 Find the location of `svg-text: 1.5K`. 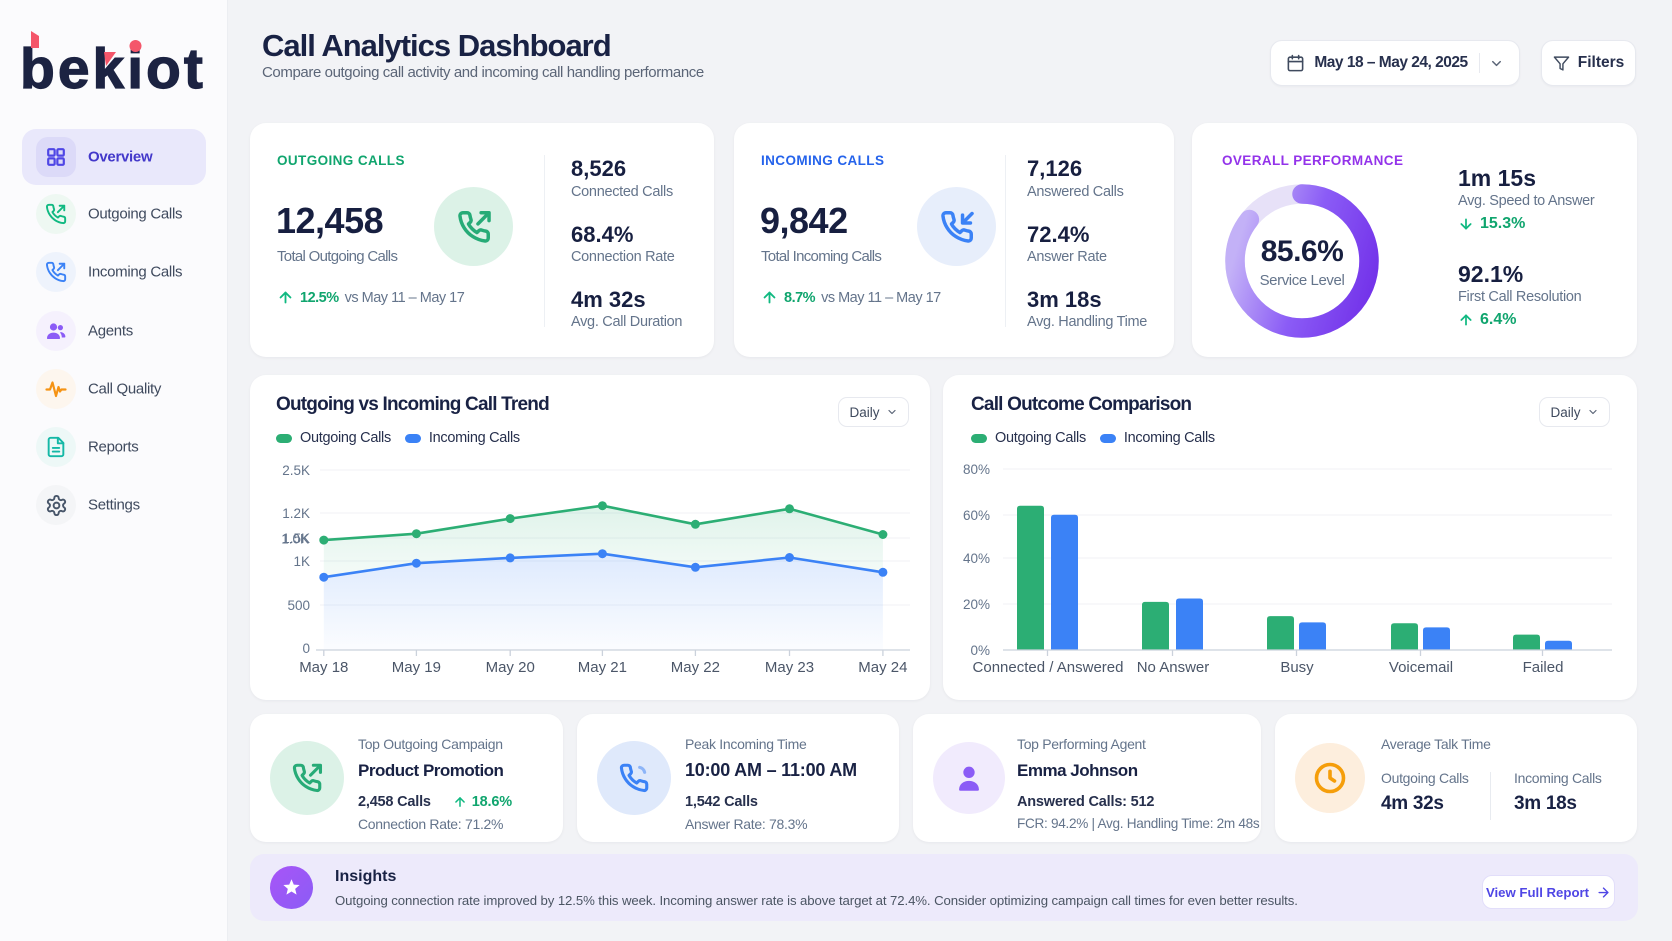

svg-text: 1.5K is located at coordinates (296, 538).